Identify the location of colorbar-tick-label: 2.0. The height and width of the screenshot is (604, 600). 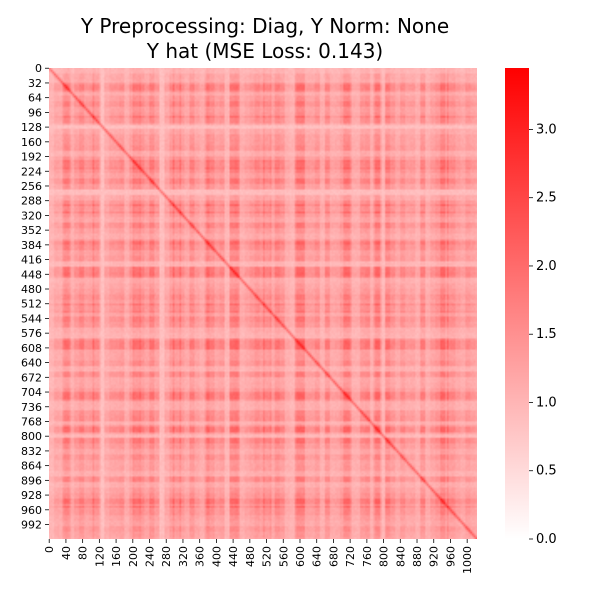
(546, 266).